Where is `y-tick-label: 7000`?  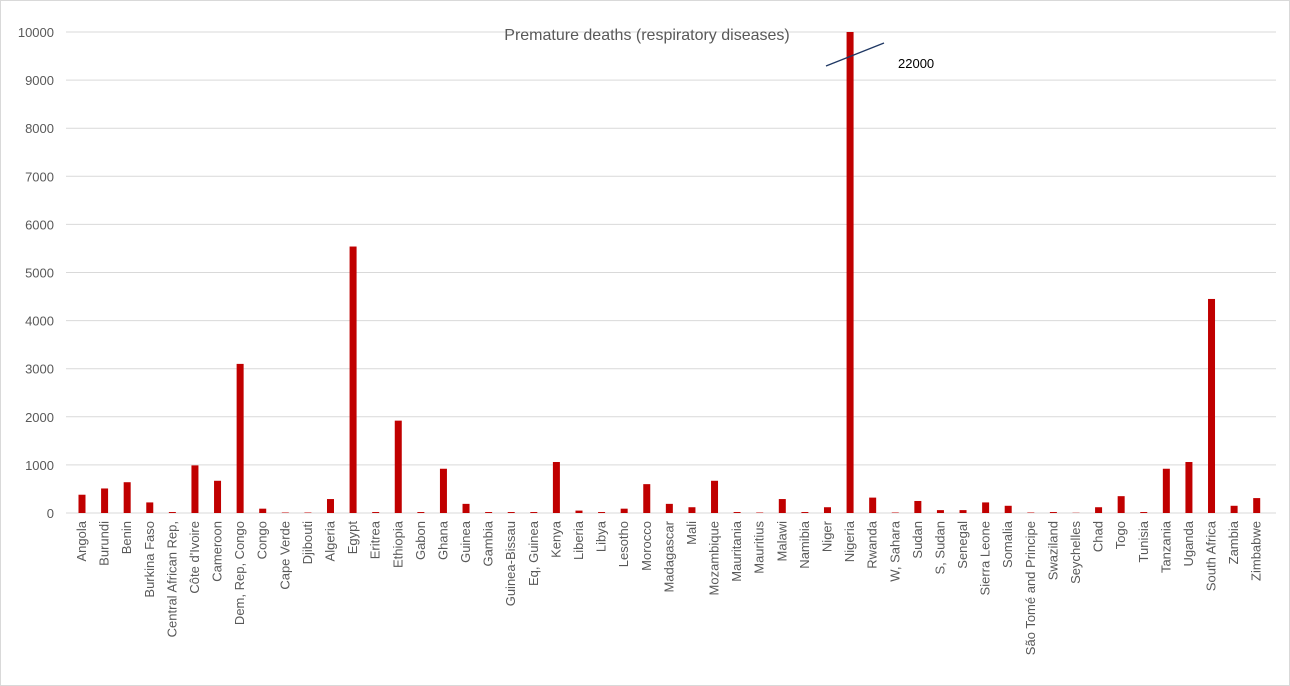 y-tick-label: 7000 is located at coordinates (39, 176).